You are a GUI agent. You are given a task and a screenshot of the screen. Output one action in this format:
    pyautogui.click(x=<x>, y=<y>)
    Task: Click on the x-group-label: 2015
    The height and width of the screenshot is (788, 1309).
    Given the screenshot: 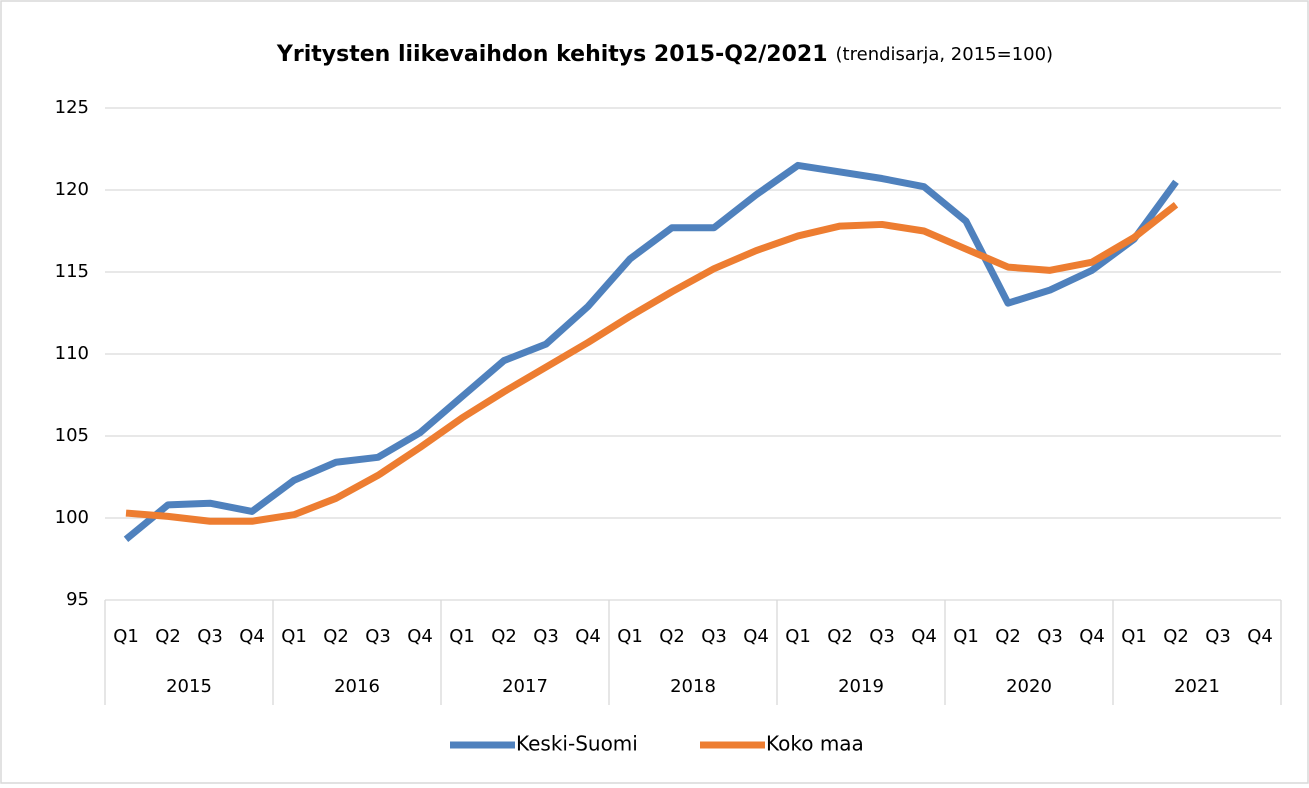 What is the action you would take?
    pyautogui.click(x=189, y=686)
    